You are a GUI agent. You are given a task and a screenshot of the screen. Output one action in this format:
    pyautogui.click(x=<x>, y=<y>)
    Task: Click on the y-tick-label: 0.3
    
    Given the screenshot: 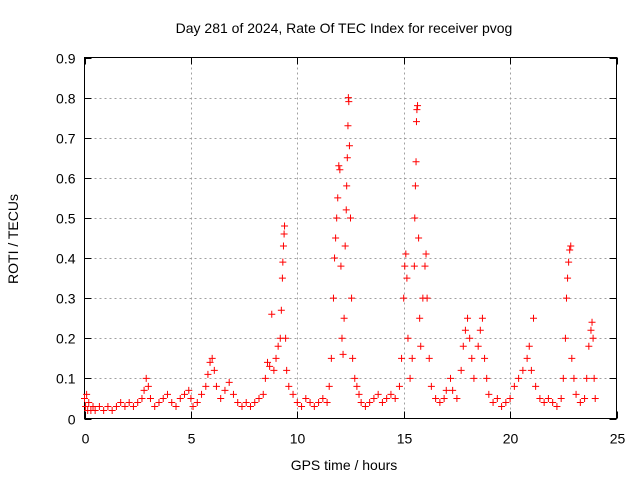 What is the action you would take?
    pyautogui.click(x=66, y=299)
    